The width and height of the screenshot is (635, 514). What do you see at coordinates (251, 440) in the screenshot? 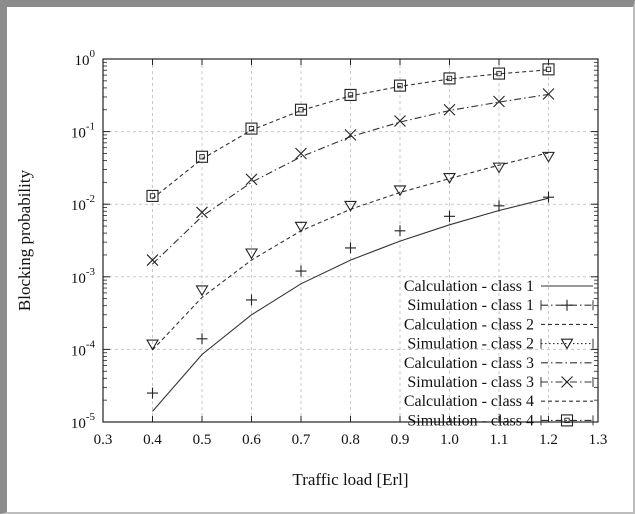
I see `x-tick-label: 0.6` at bounding box center [251, 440].